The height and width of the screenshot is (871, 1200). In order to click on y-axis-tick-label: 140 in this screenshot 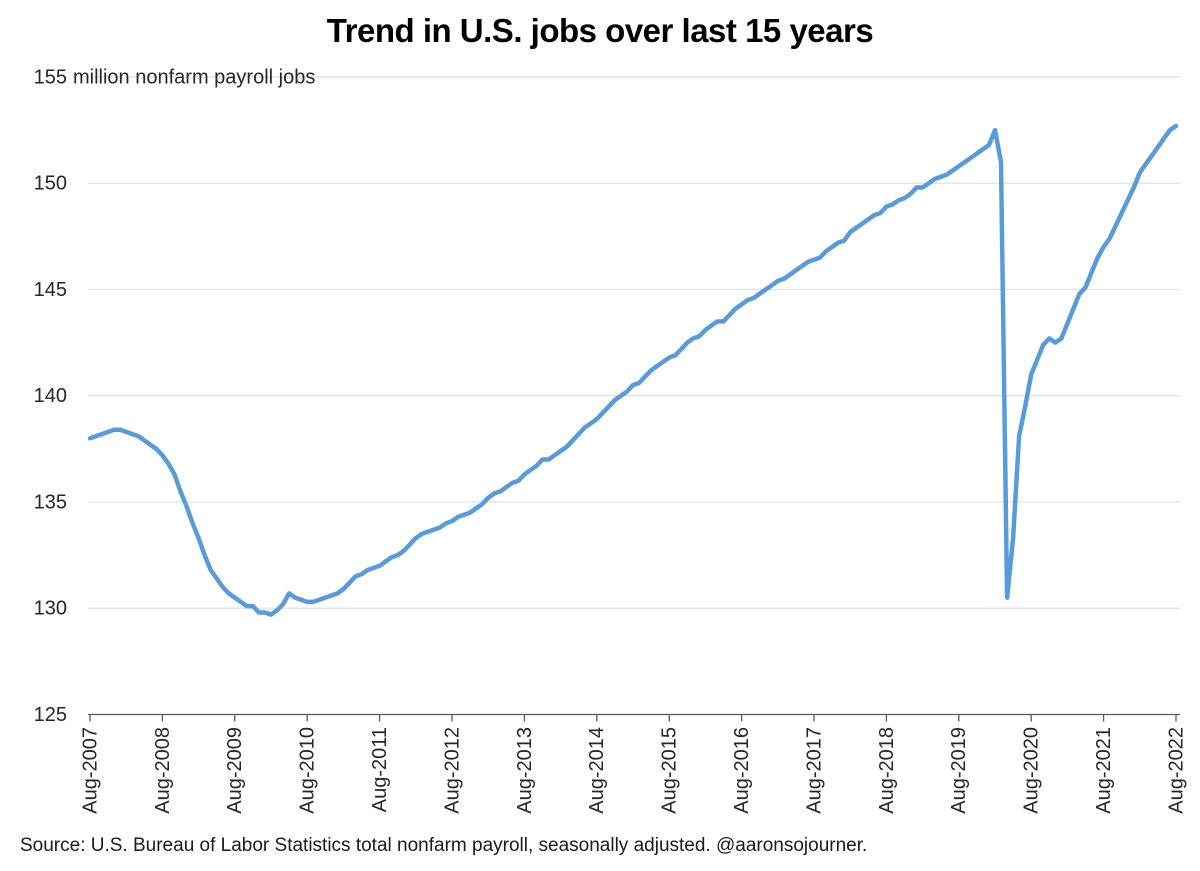, I will do `click(50, 396)`.